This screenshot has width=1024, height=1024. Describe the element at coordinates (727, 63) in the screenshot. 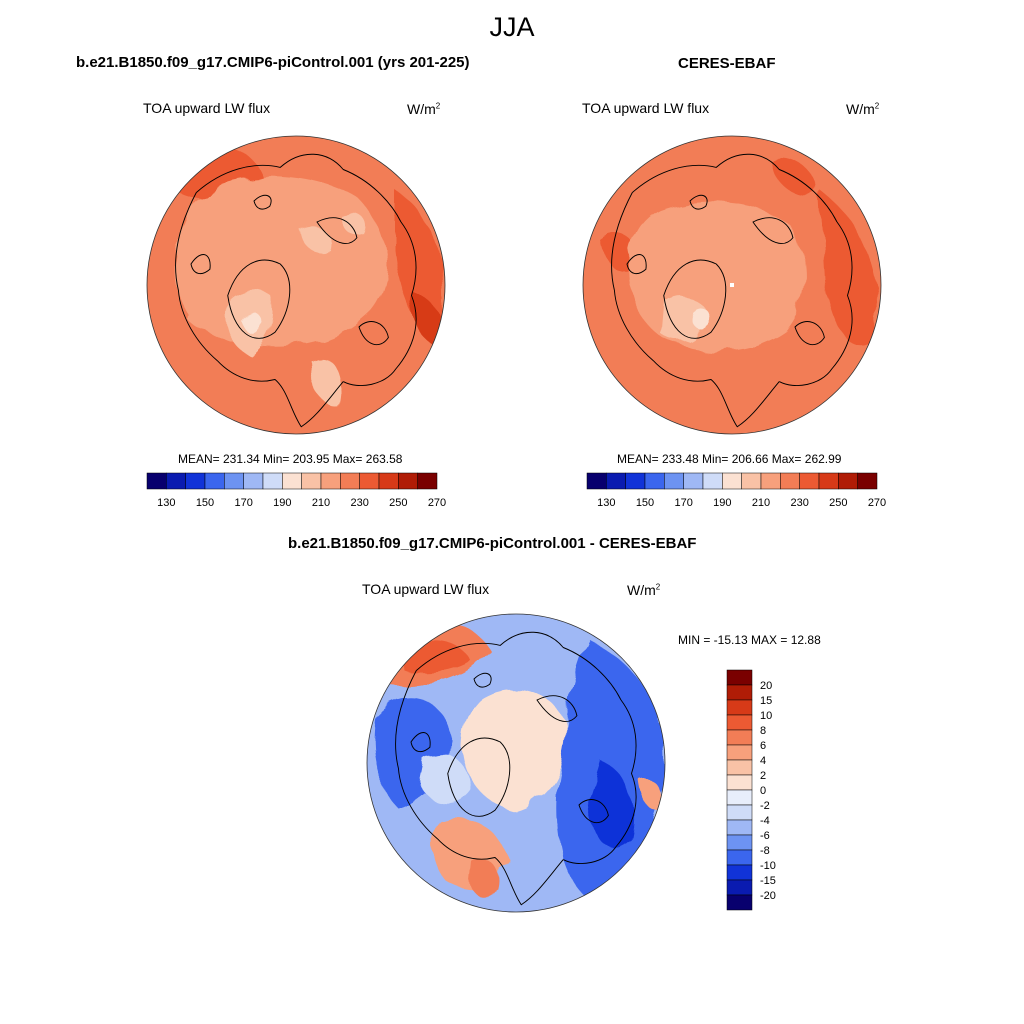

I see `obs-panel-title: CERES-EBAF` at that location.